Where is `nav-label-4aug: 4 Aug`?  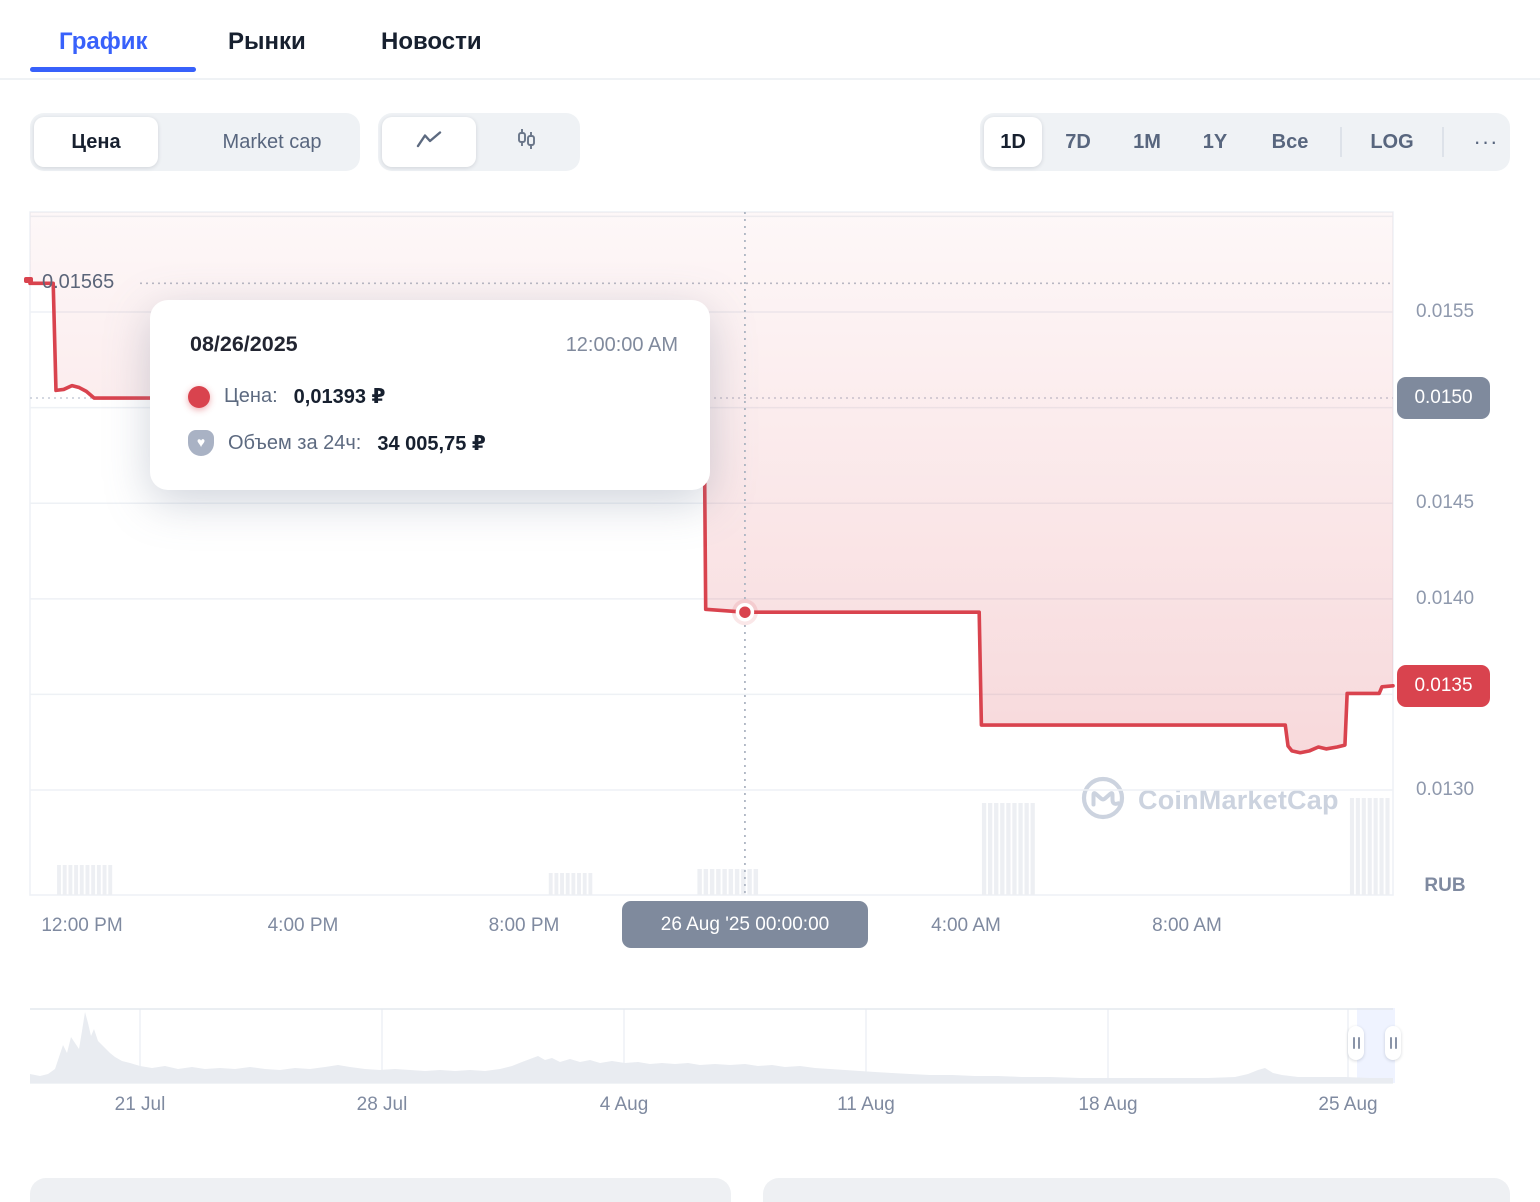
nav-label-4aug: 4 Aug is located at coordinates (624, 1104).